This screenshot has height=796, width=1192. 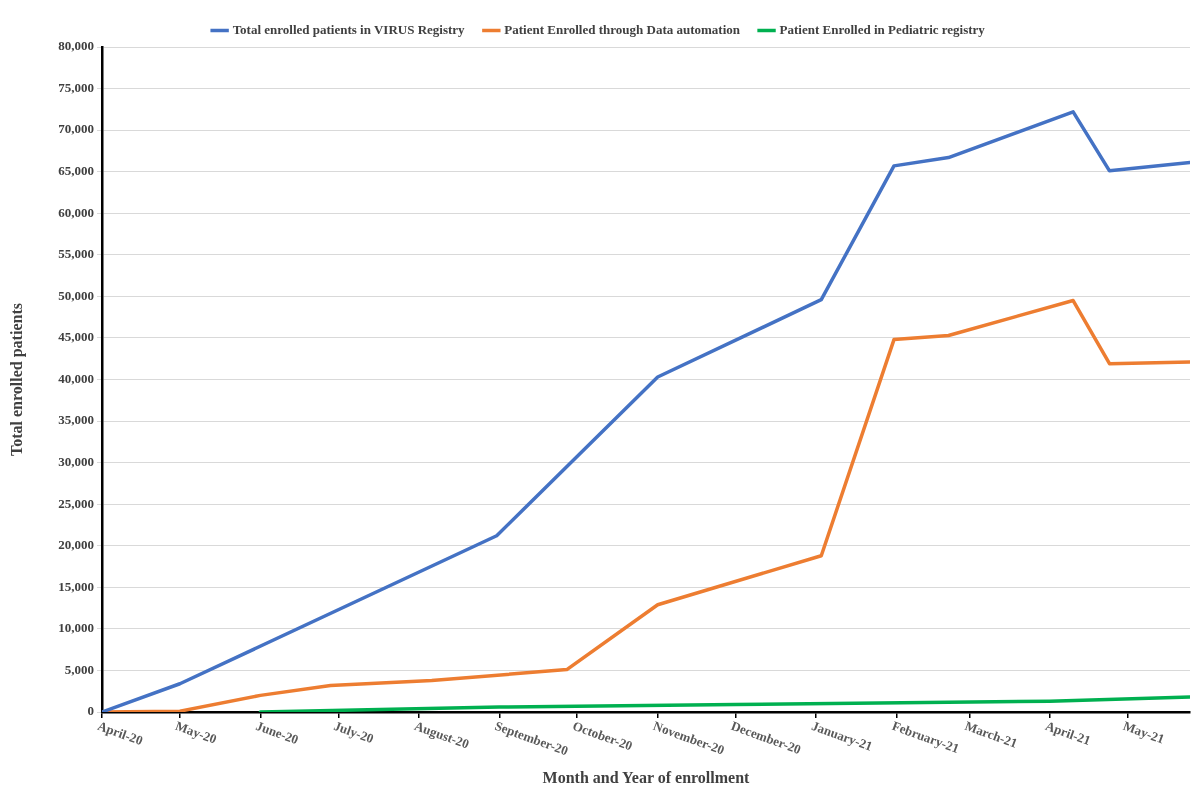 I want to click on x-tick-label: June-20, so click(x=277, y=732).